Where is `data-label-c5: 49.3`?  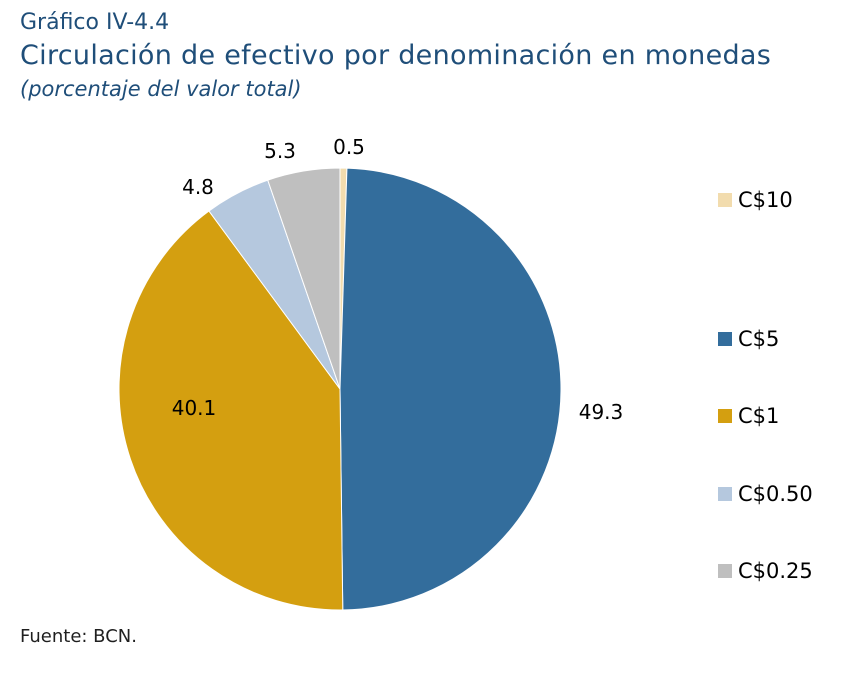 data-label-c5: 49.3 is located at coordinates (601, 412).